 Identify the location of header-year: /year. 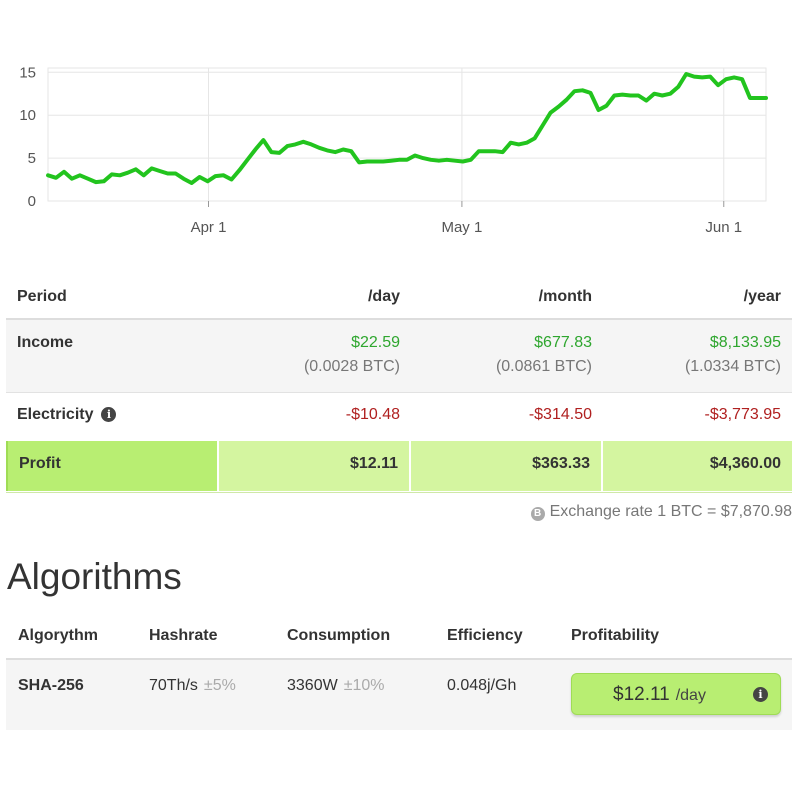
(762, 296).